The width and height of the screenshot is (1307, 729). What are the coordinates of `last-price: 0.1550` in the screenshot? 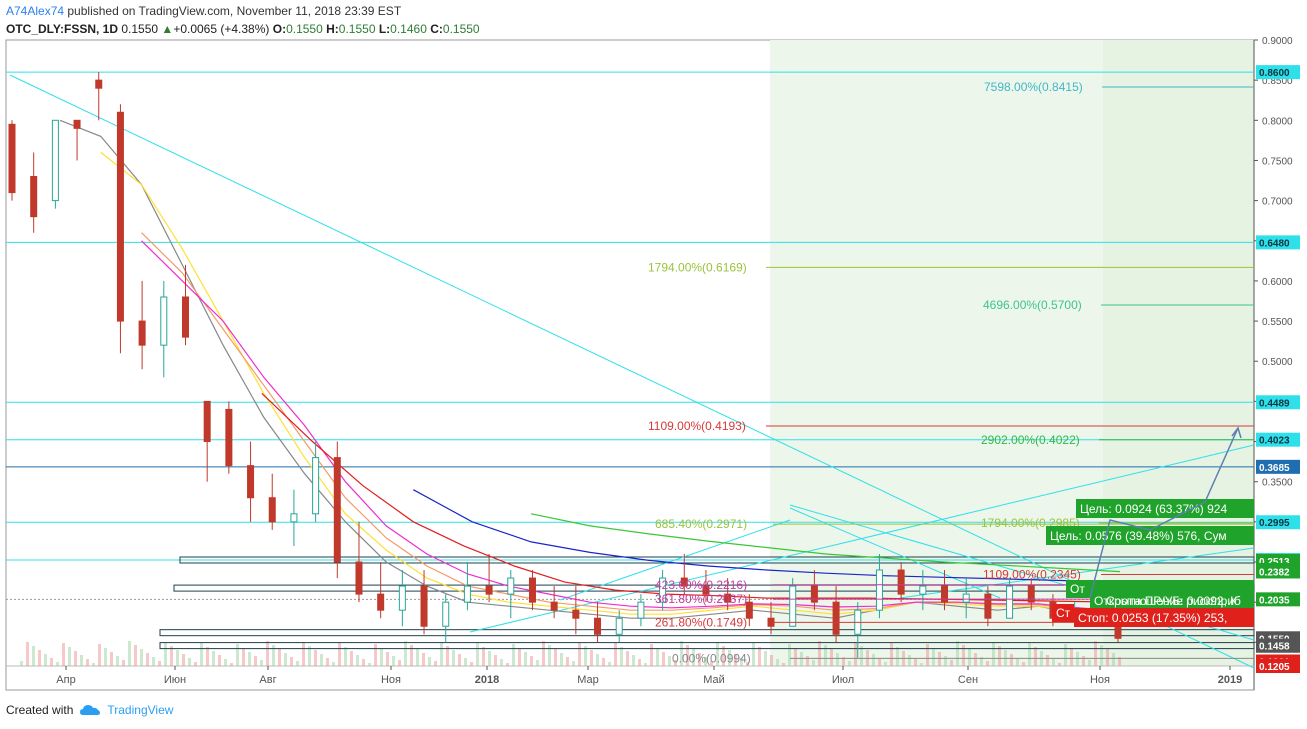 It's located at (140, 29).